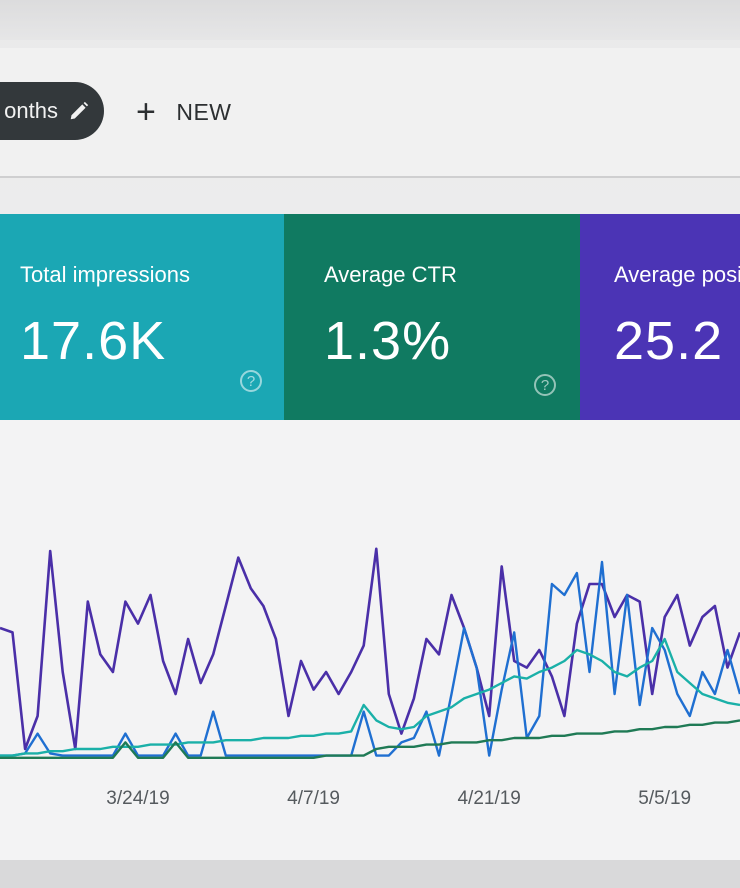 The image size is (740, 888). Describe the element at coordinates (313, 798) in the screenshot. I see `x-tick-label: 4/7/19` at that location.